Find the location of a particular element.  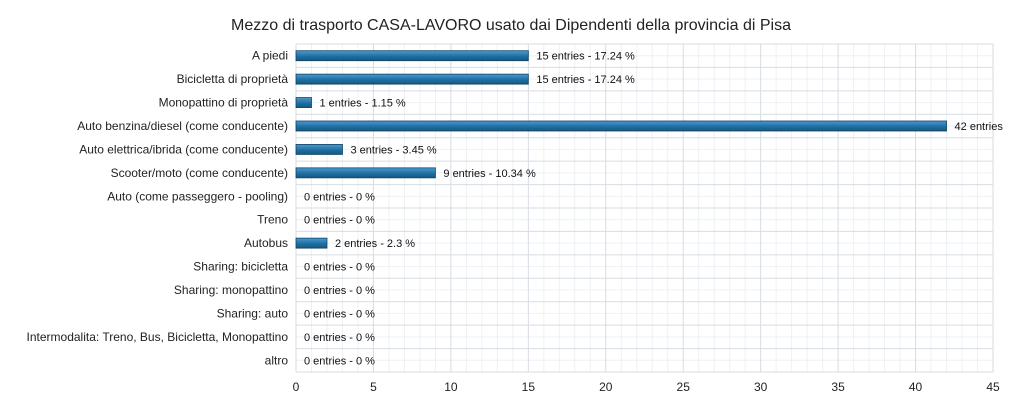

x-axis-ticks: 0 5 10 15 20 25 30 35 40 45 is located at coordinates (646, 387).